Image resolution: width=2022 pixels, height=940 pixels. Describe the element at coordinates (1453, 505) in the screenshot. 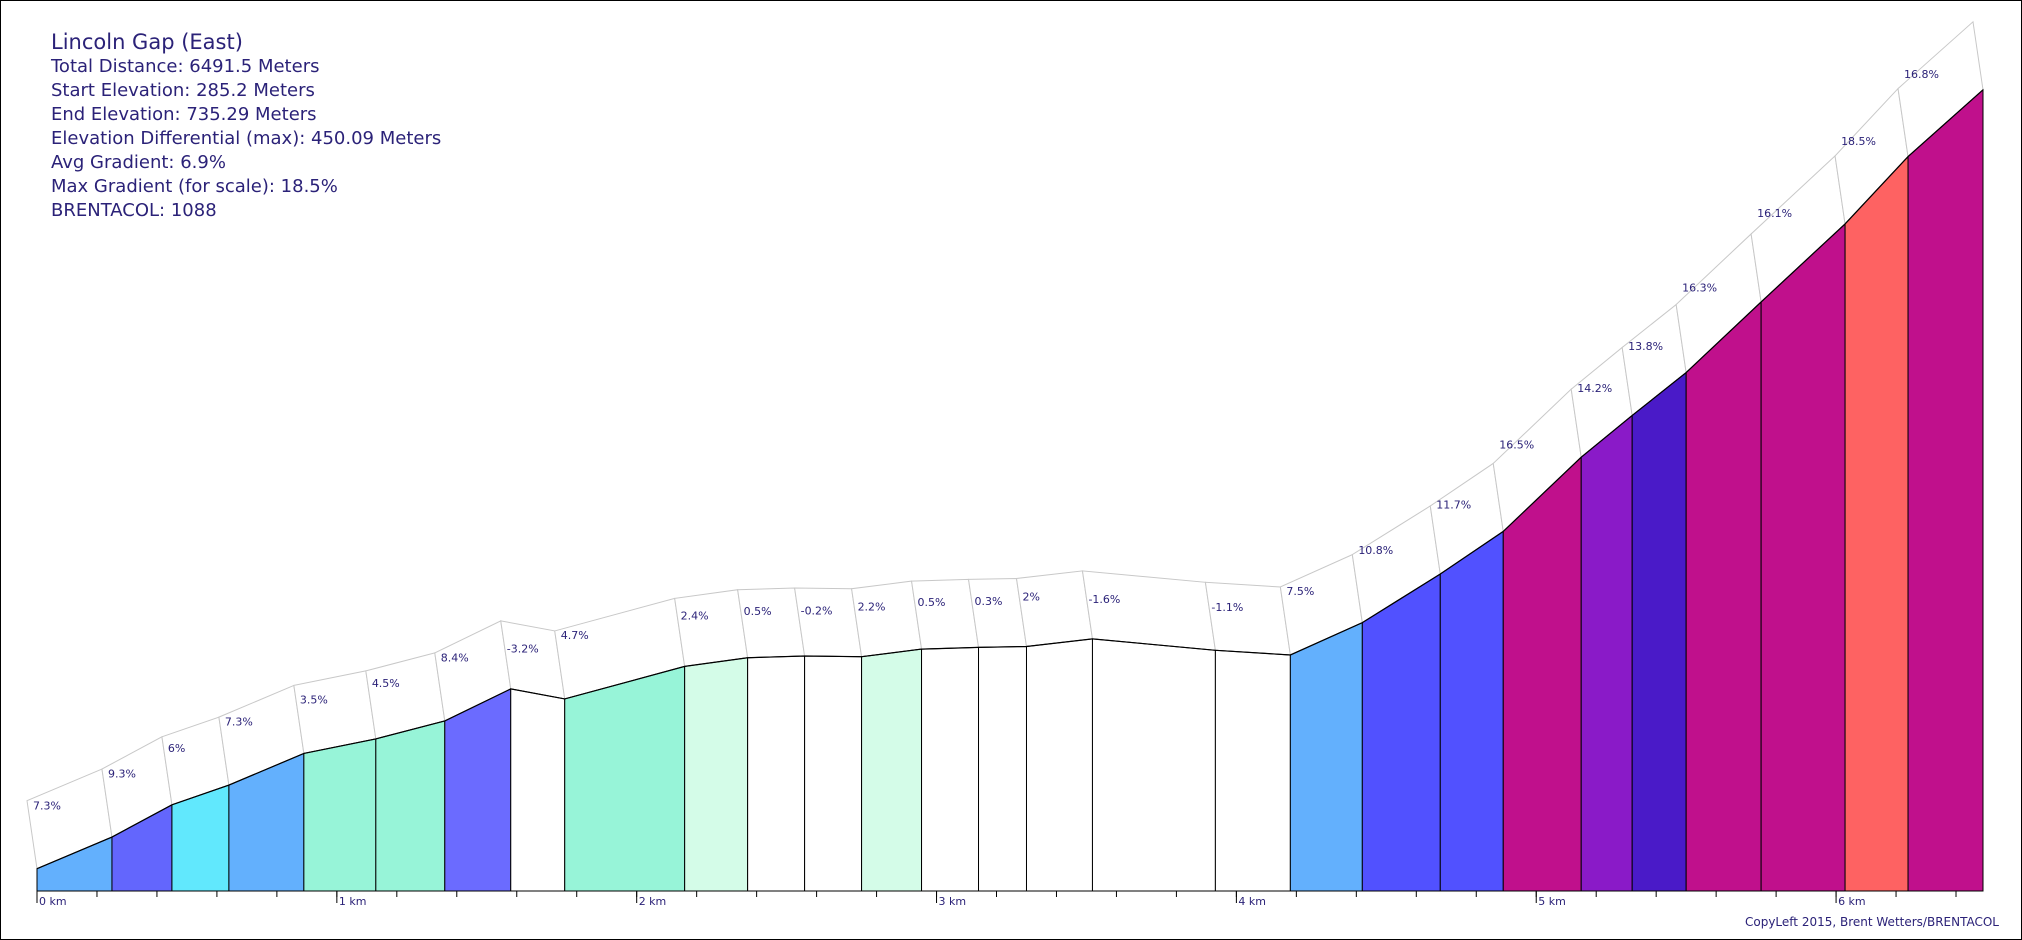

I see `gradient-label: 11.7%` at that location.